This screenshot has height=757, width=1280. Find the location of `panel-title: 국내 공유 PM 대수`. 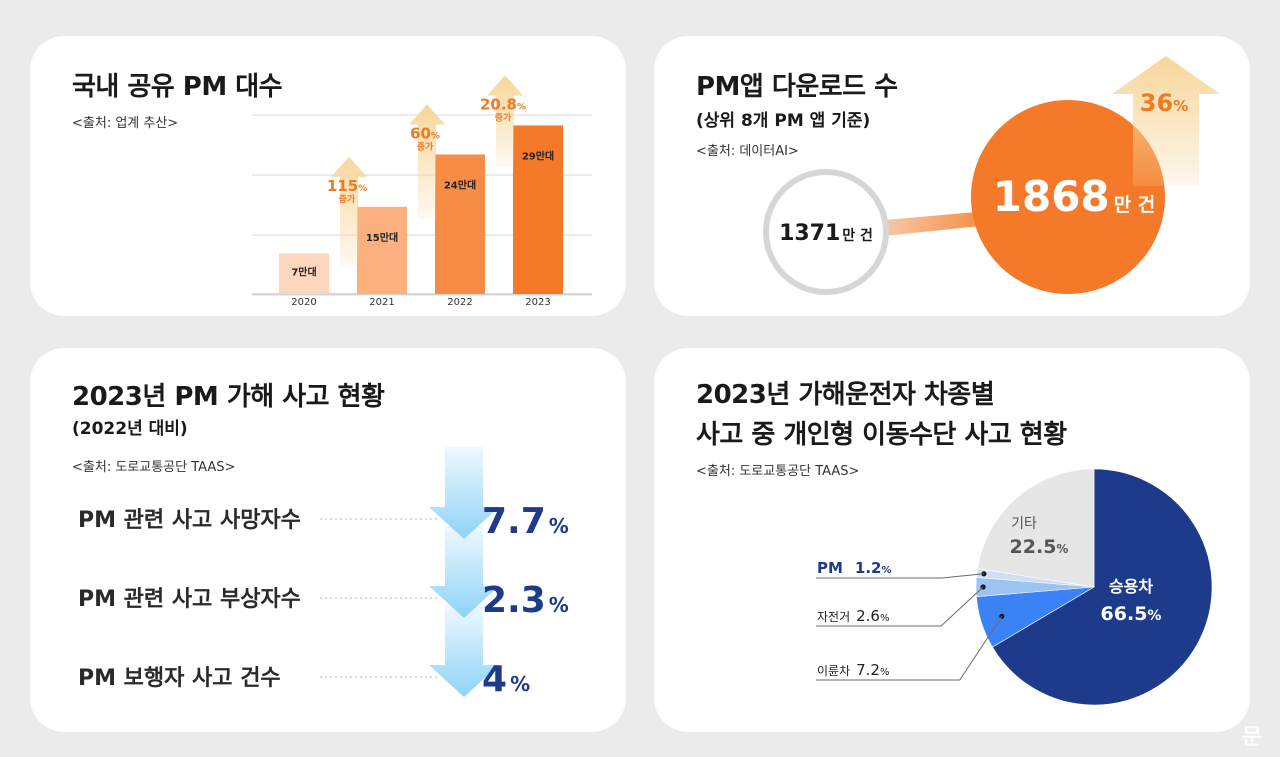

panel-title: 국내 공유 PM 대수 is located at coordinates (177, 87).